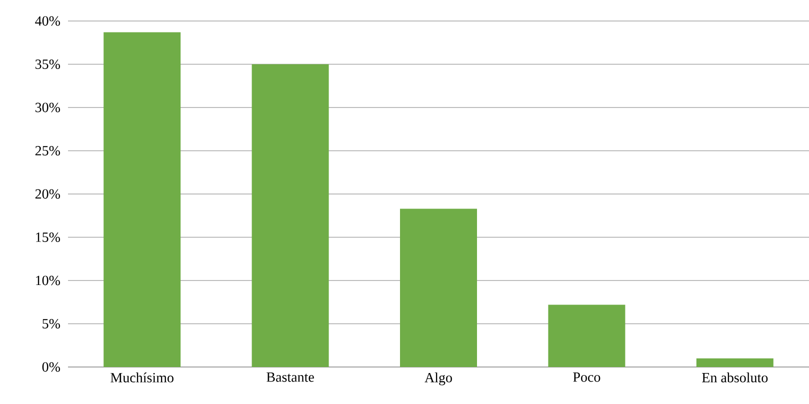 The image size is (809, 404). Describe the element at coordinates (47, 151) in the screenshot. I see `y-tick-label: 25%` at that location.